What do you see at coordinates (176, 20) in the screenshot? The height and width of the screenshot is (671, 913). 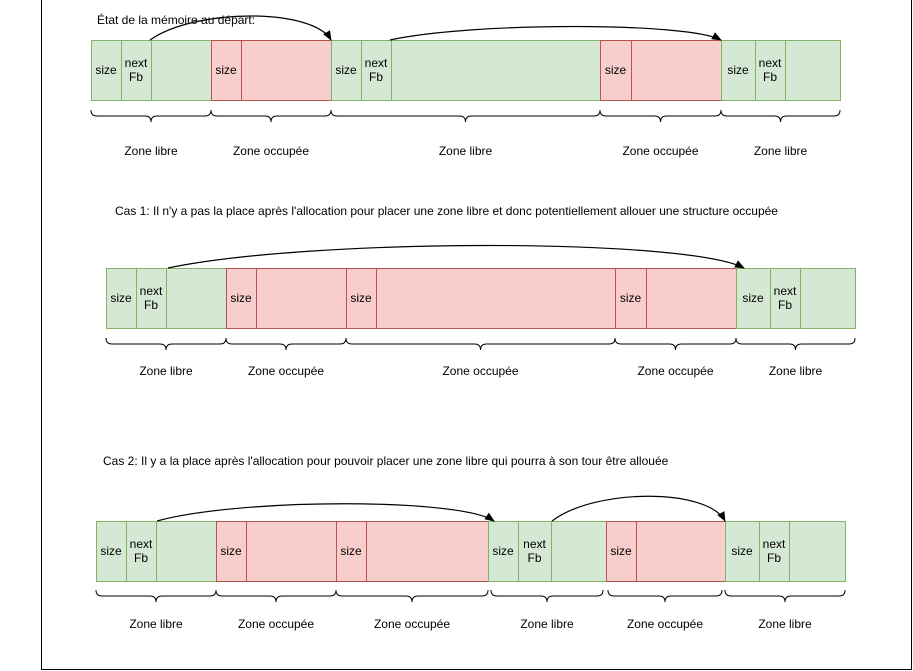 I see `caption-initial-state: État de la mémoire au départ:` at bounding box center [176, 20].